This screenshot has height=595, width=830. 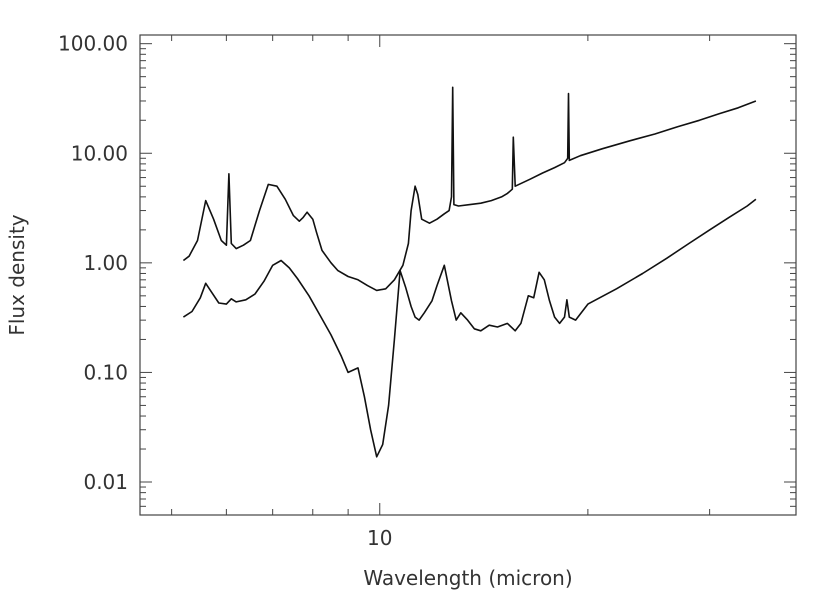 What do you see at coordinates (467, 578) in the screenshot?
I see `x-axis-title: Wavelength (micron)` at bounding box center [467, 578].